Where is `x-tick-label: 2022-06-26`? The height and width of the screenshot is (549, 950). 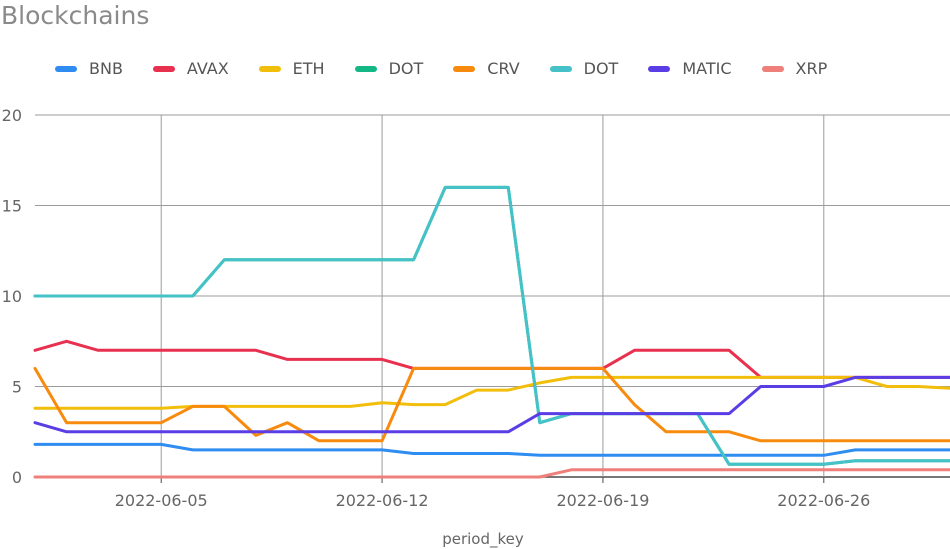
x-tick-label: 2022-06-26 is located at coordinates (823, 500).